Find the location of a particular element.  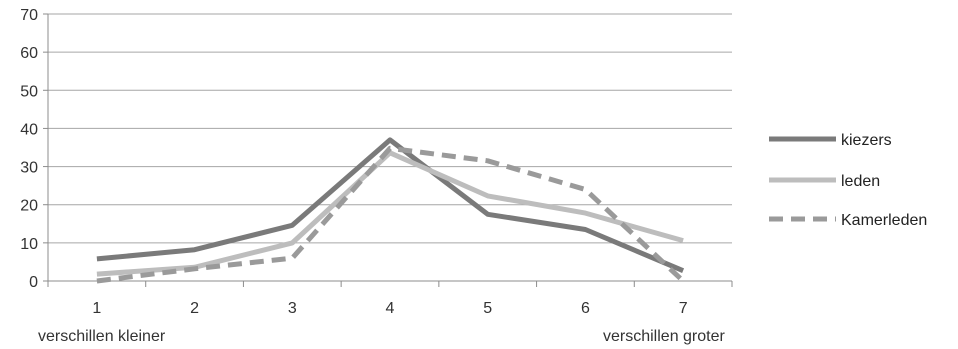

y-tick-label: 60 is located at coordinates (29, 53).